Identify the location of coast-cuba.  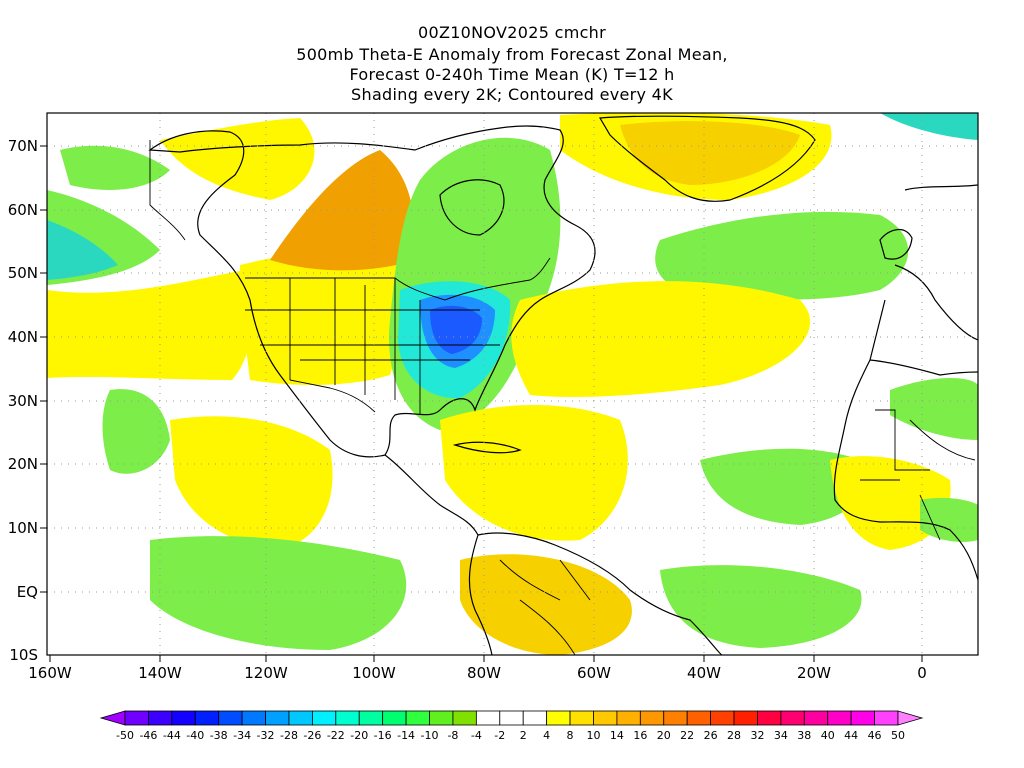
(487, 447).